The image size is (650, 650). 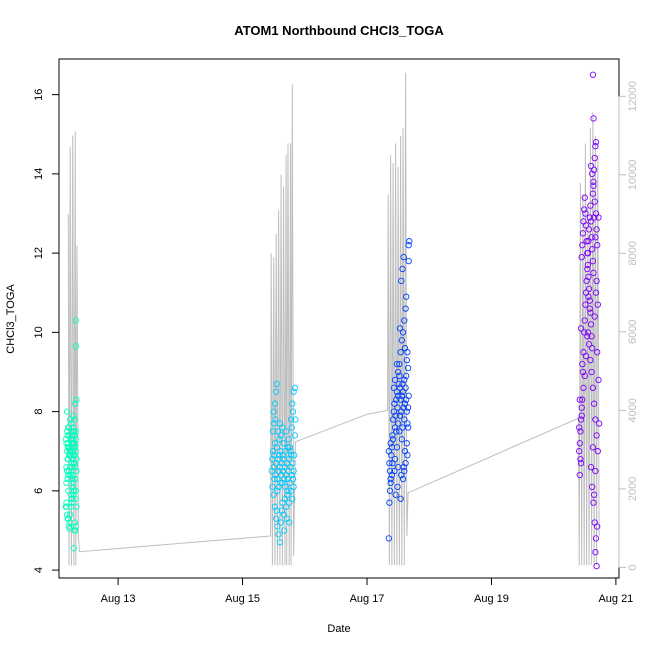 What do you see at coordinates (633, 489) in the screenshot?
I see `y2-tick-label: 2000` at bounding box center [633, 489].